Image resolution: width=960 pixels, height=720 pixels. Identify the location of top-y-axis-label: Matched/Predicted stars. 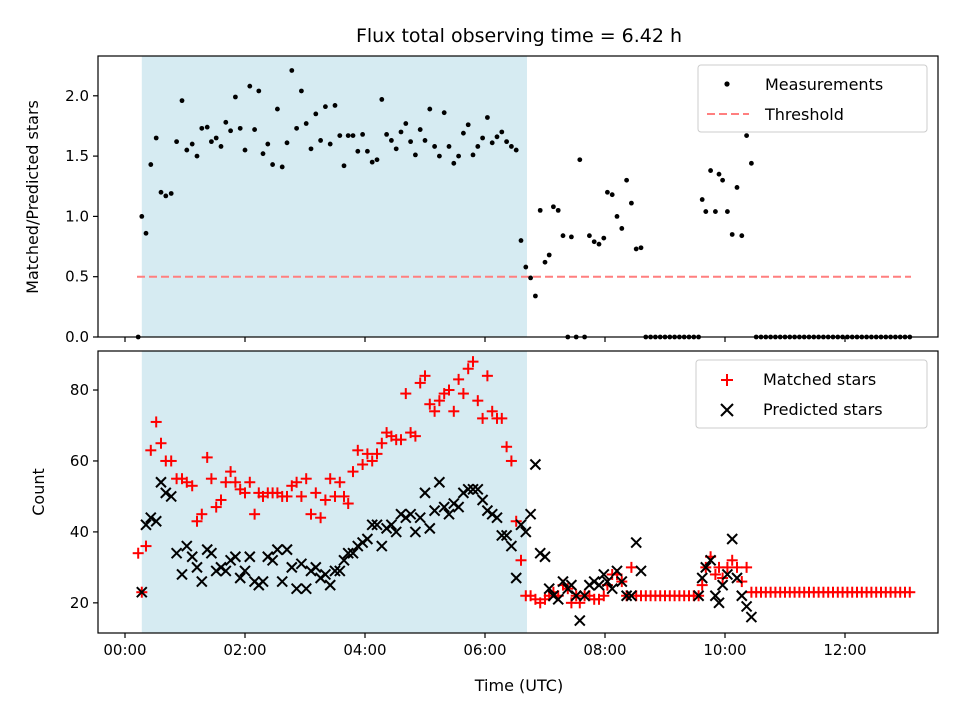
(32, 197).